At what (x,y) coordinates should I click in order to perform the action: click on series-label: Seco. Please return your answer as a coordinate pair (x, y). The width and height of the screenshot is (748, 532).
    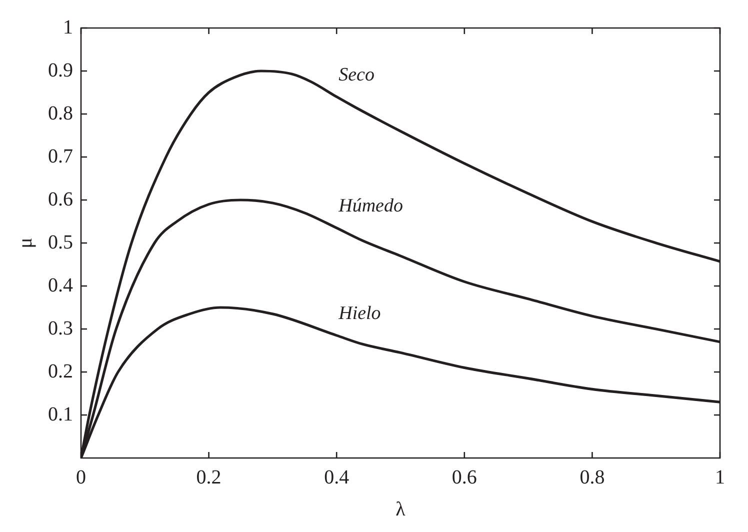
    Looking at the image, I should click on (356, 75).